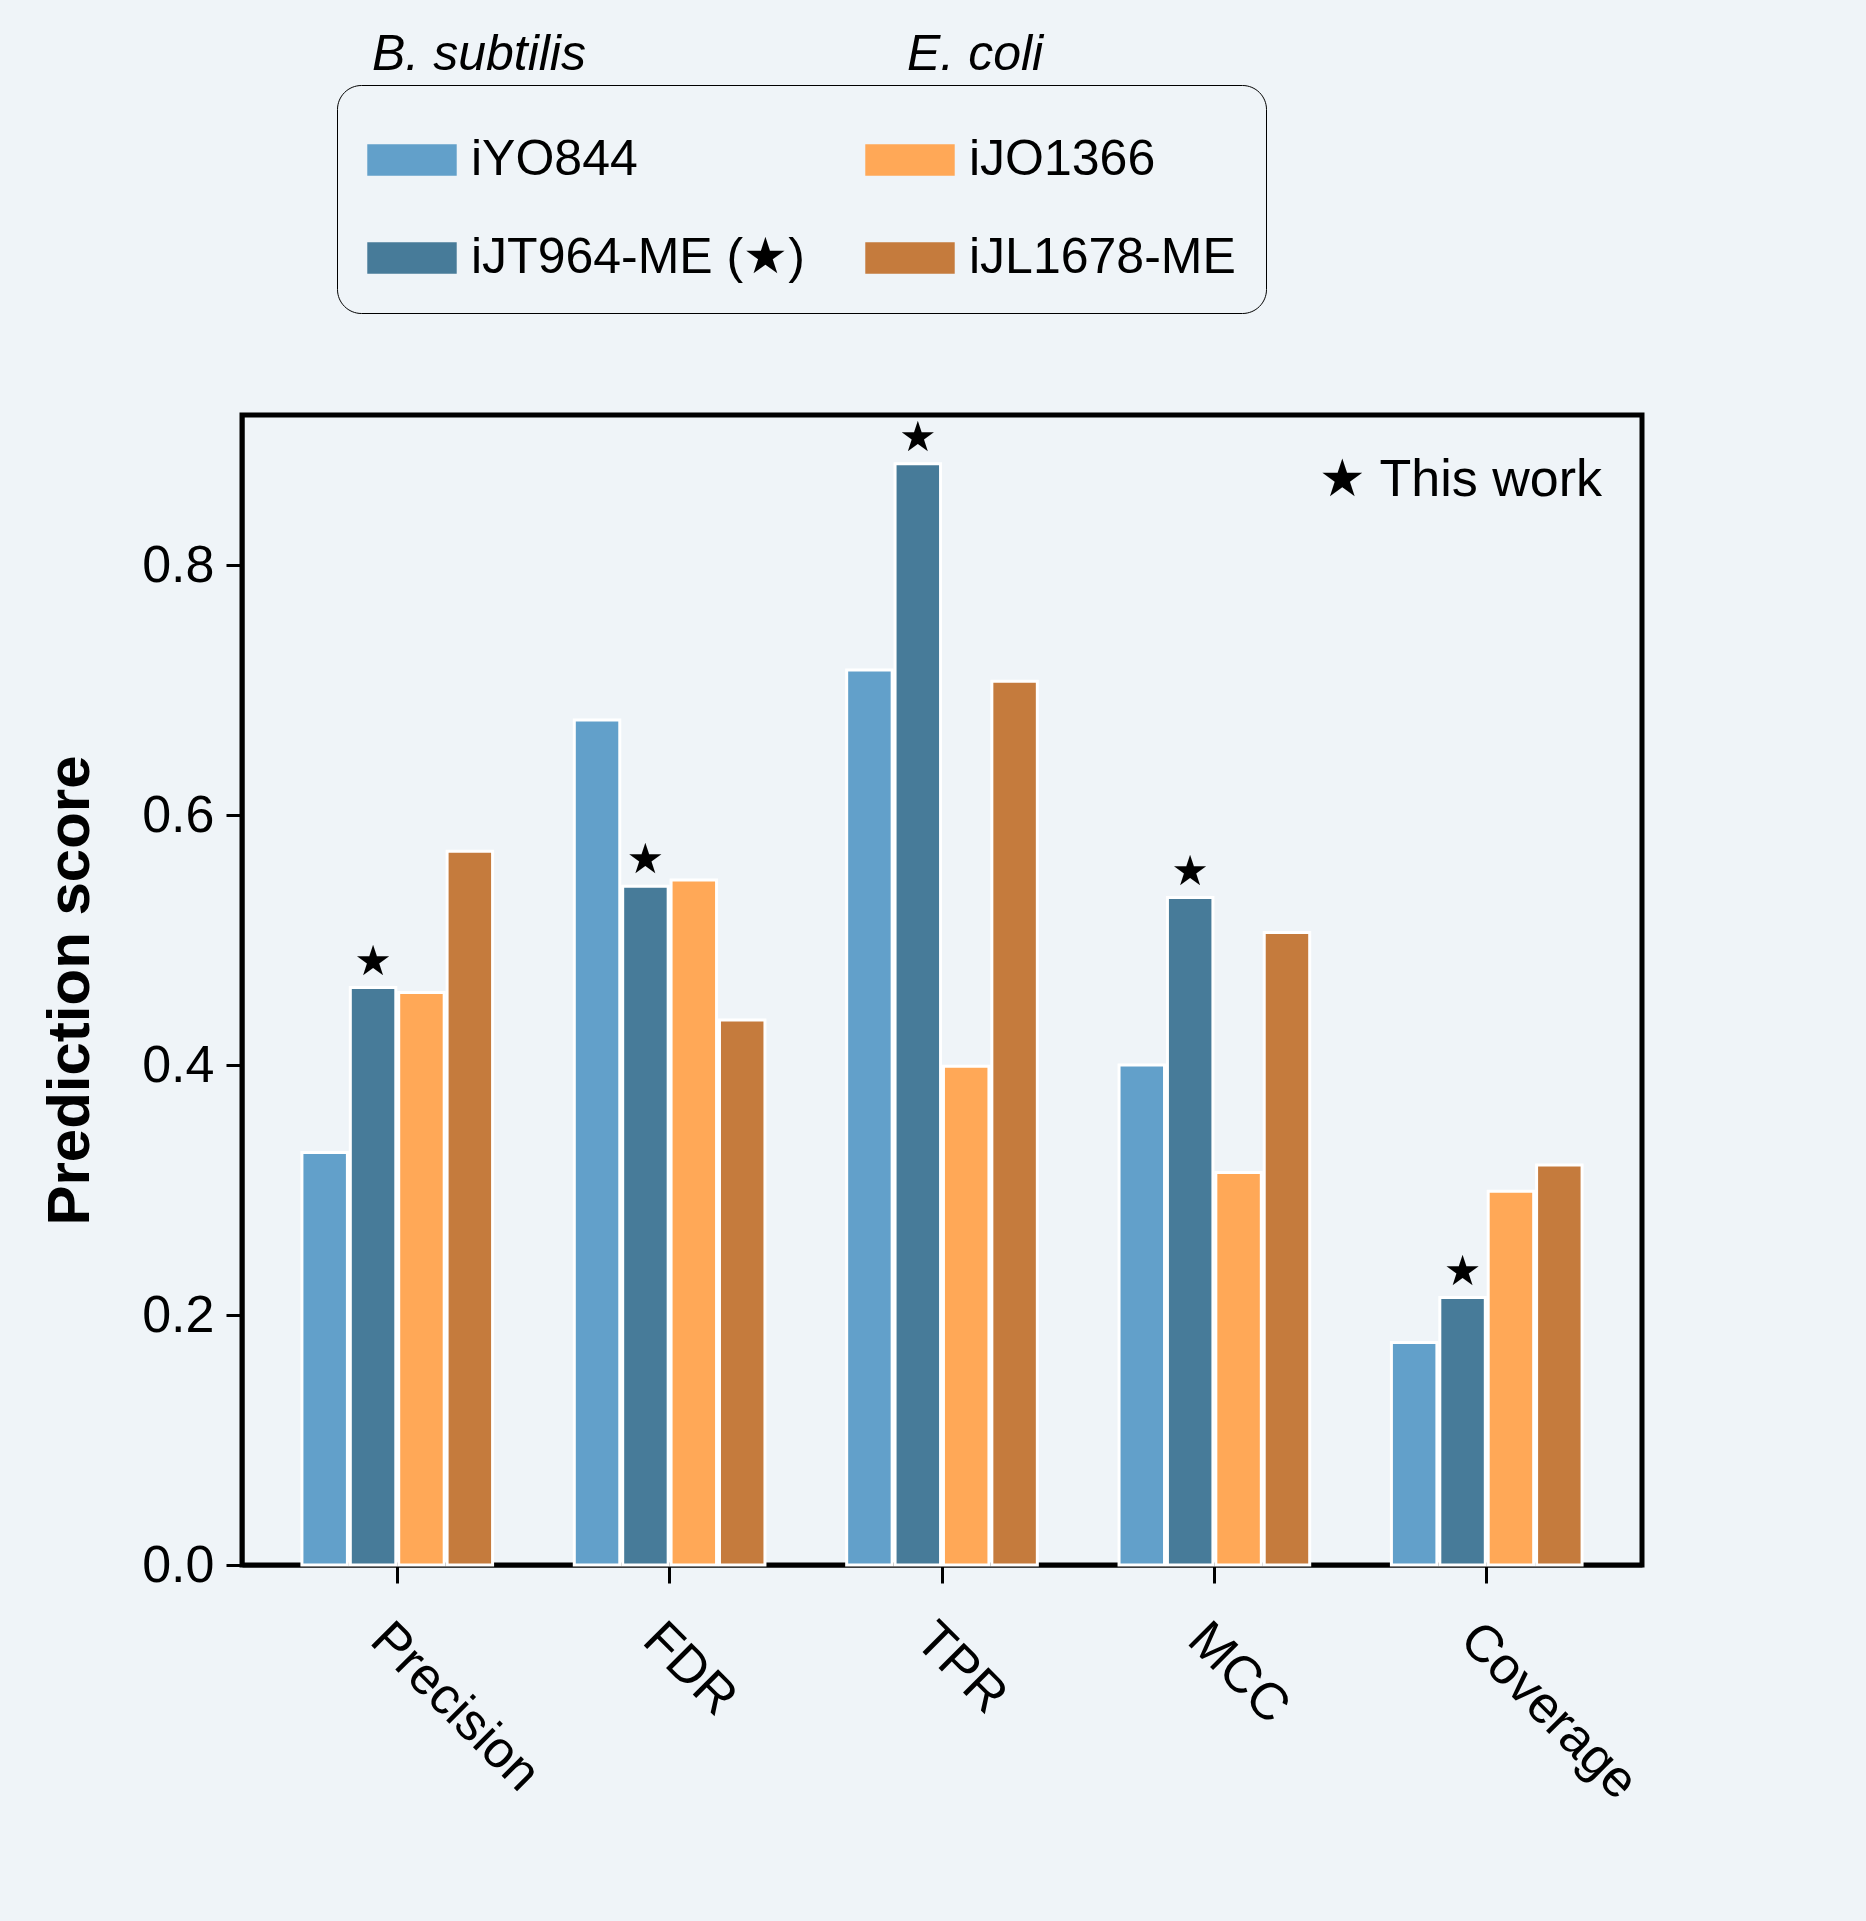  I want to click on legend-label: iJT964-ME (★), so click(638, 256).